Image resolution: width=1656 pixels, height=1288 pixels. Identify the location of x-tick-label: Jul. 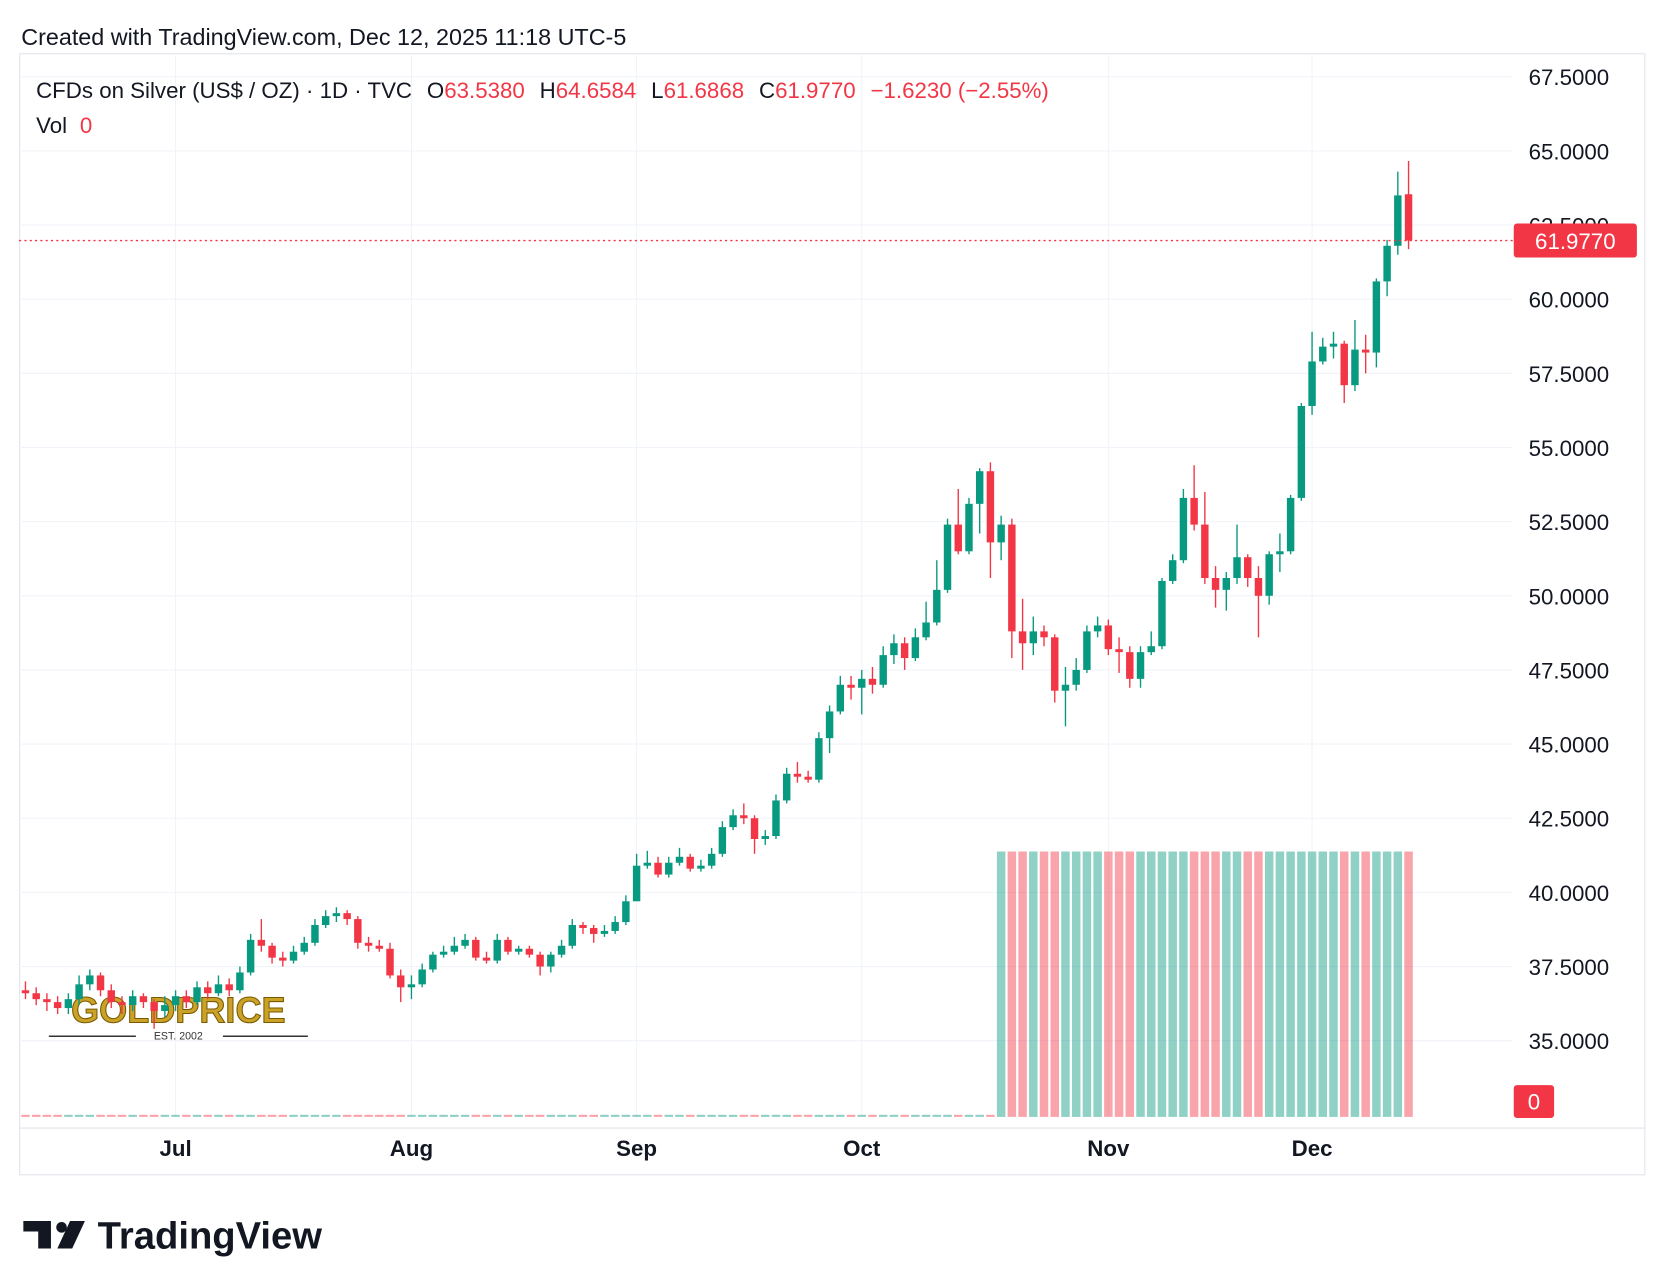
(175, 1148).